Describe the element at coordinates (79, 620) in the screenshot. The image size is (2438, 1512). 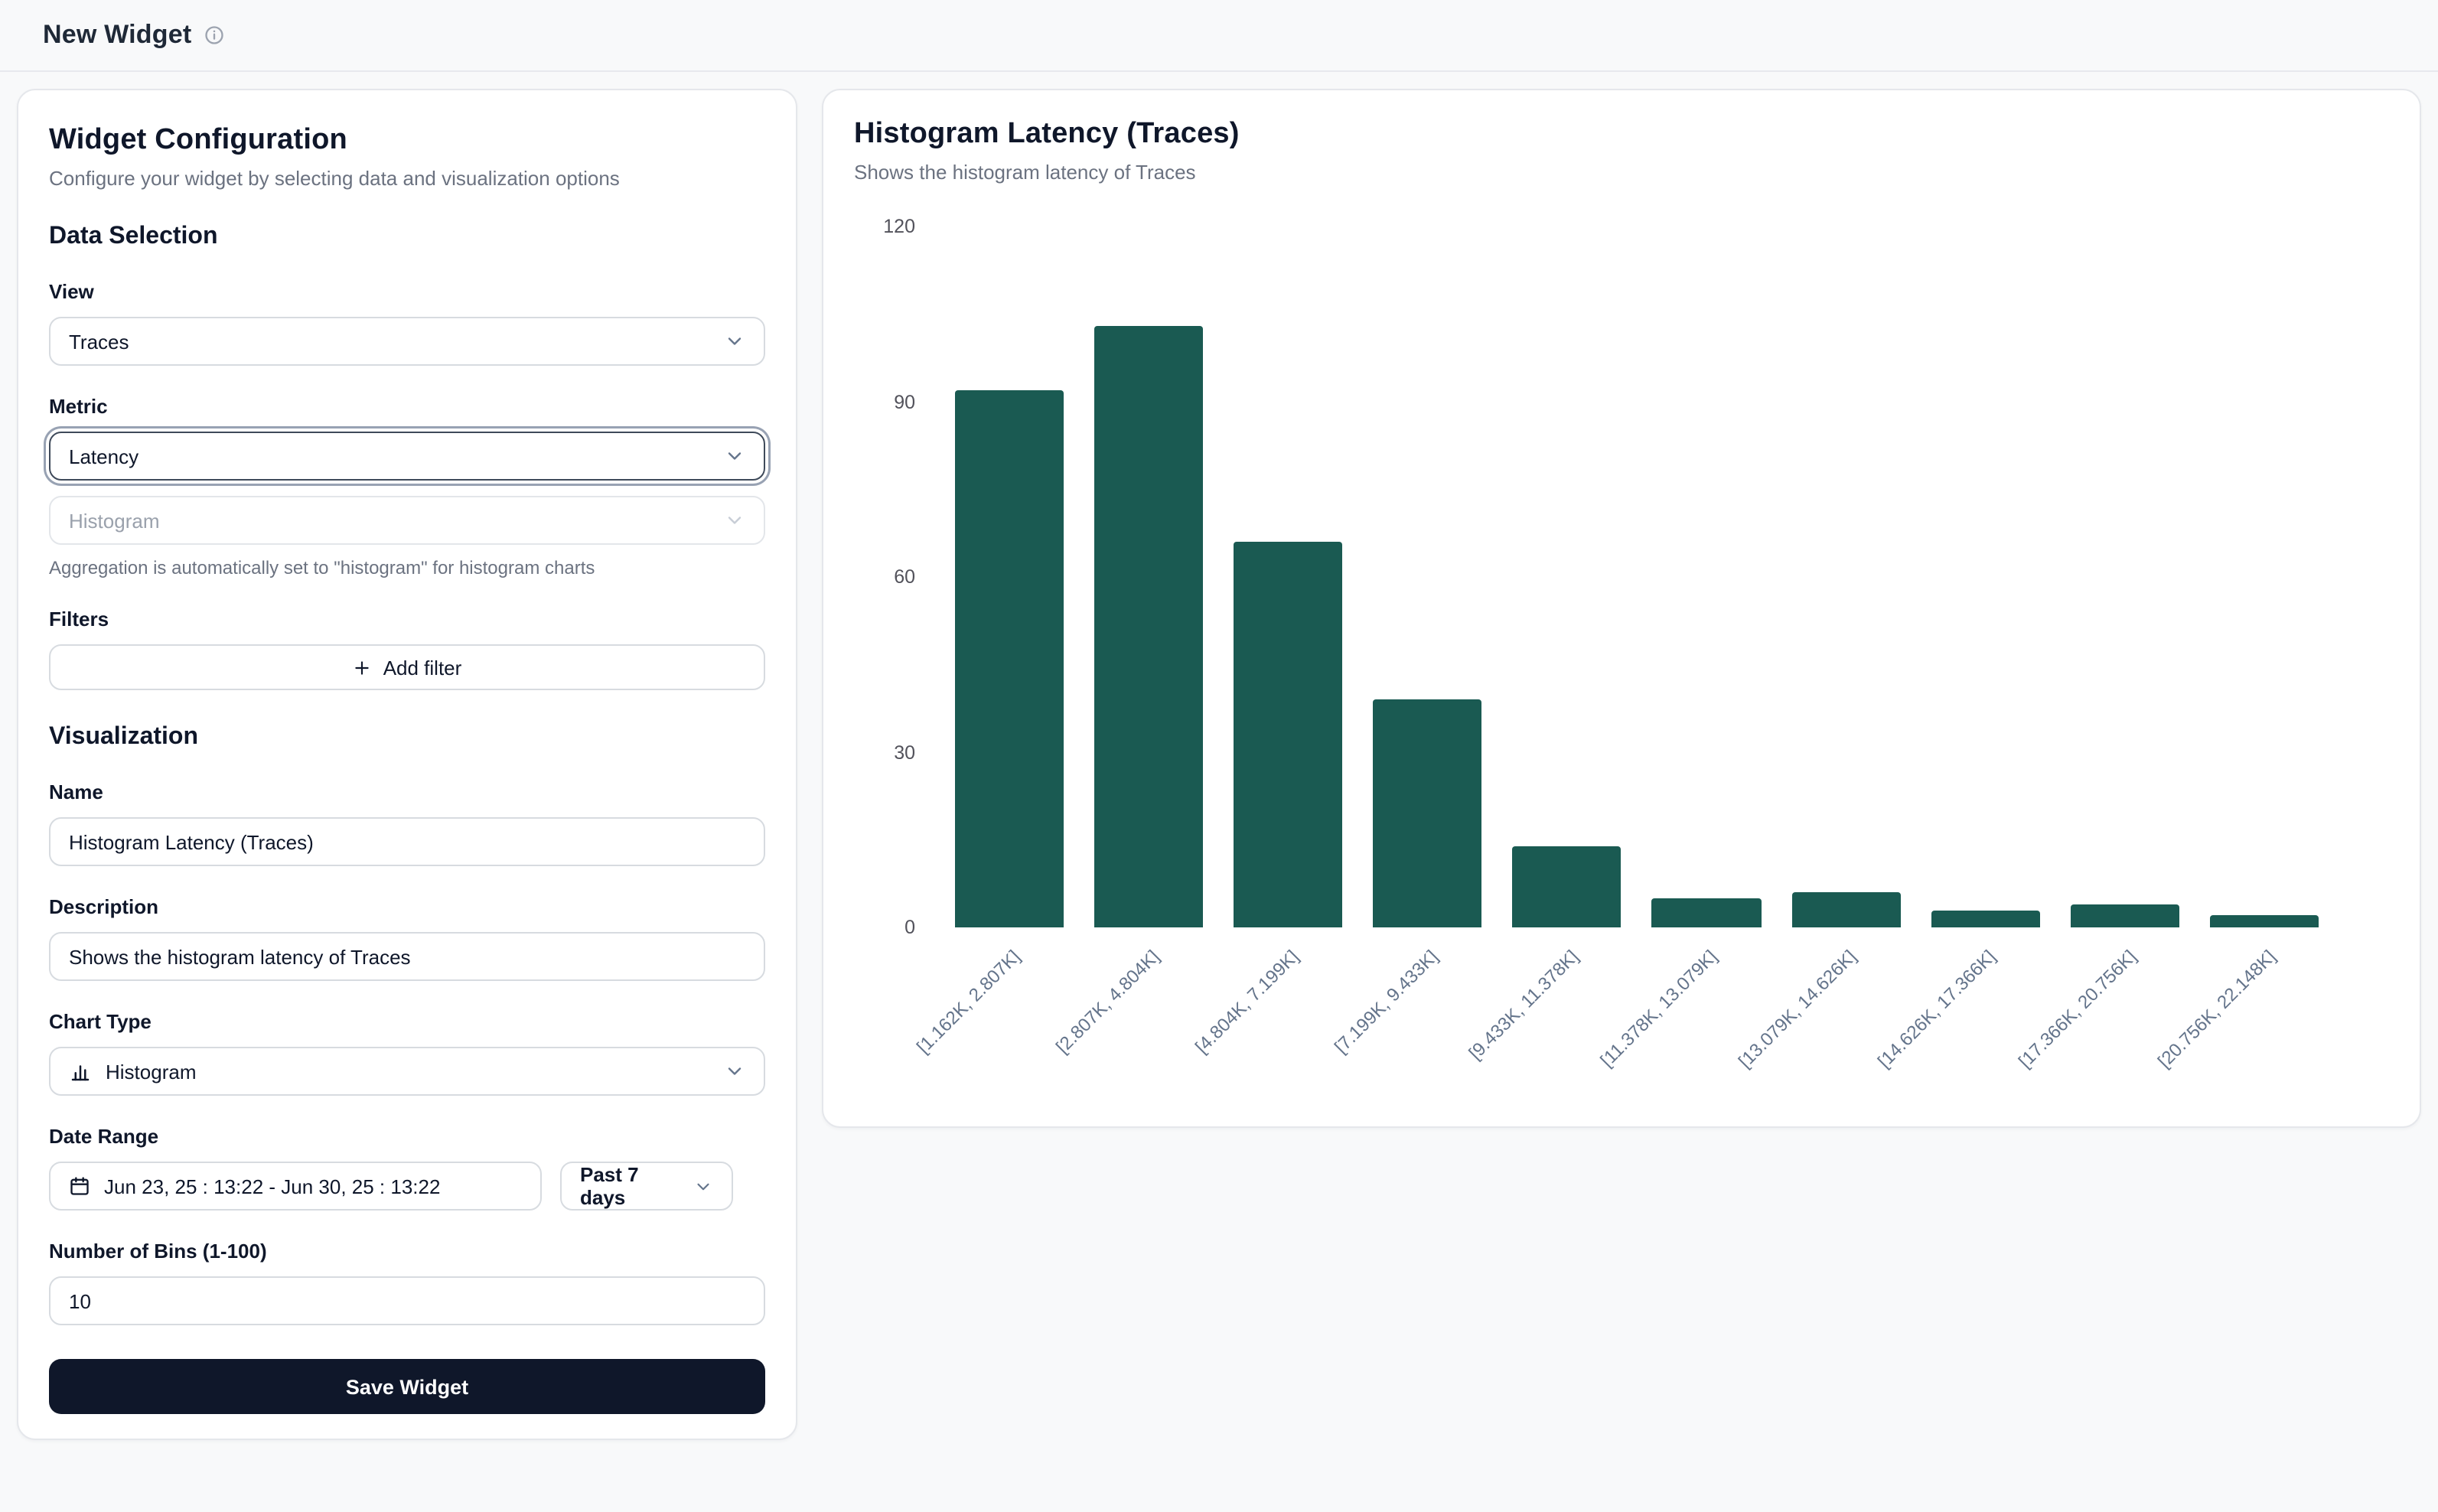
I see `filters-label: Filters` at that location.